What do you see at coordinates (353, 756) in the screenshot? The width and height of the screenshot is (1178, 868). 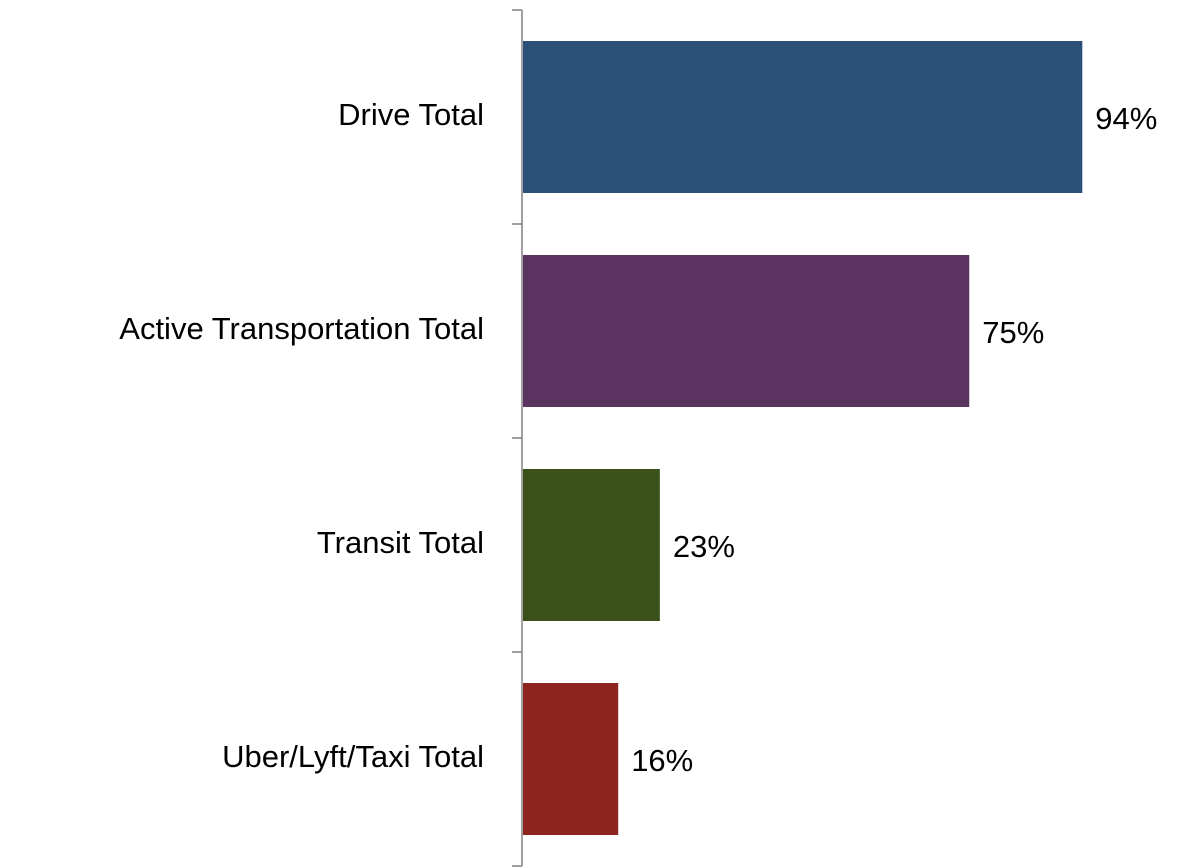 I see `category-label: Uber/Lyft/Taxi Total` at bounding box center [353, 756].